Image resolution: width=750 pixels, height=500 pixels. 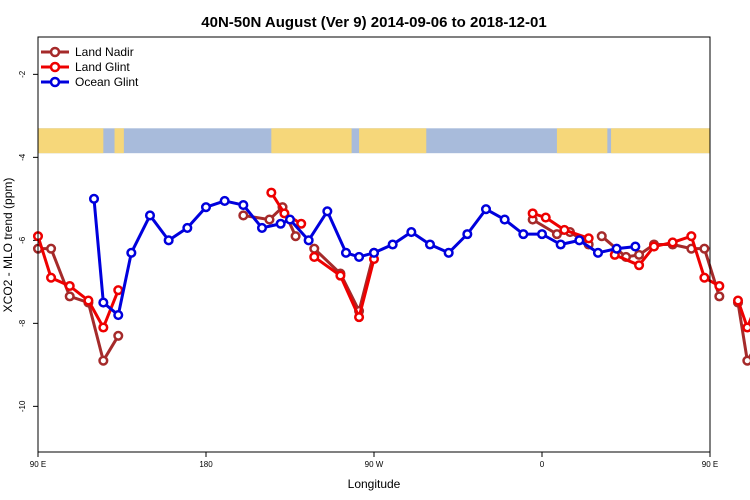 What do you see at coordinates (104, 52) in the screenshot?
I see `legend-label-land-nadir: Land Nadir` at bounding box center [104, 52].